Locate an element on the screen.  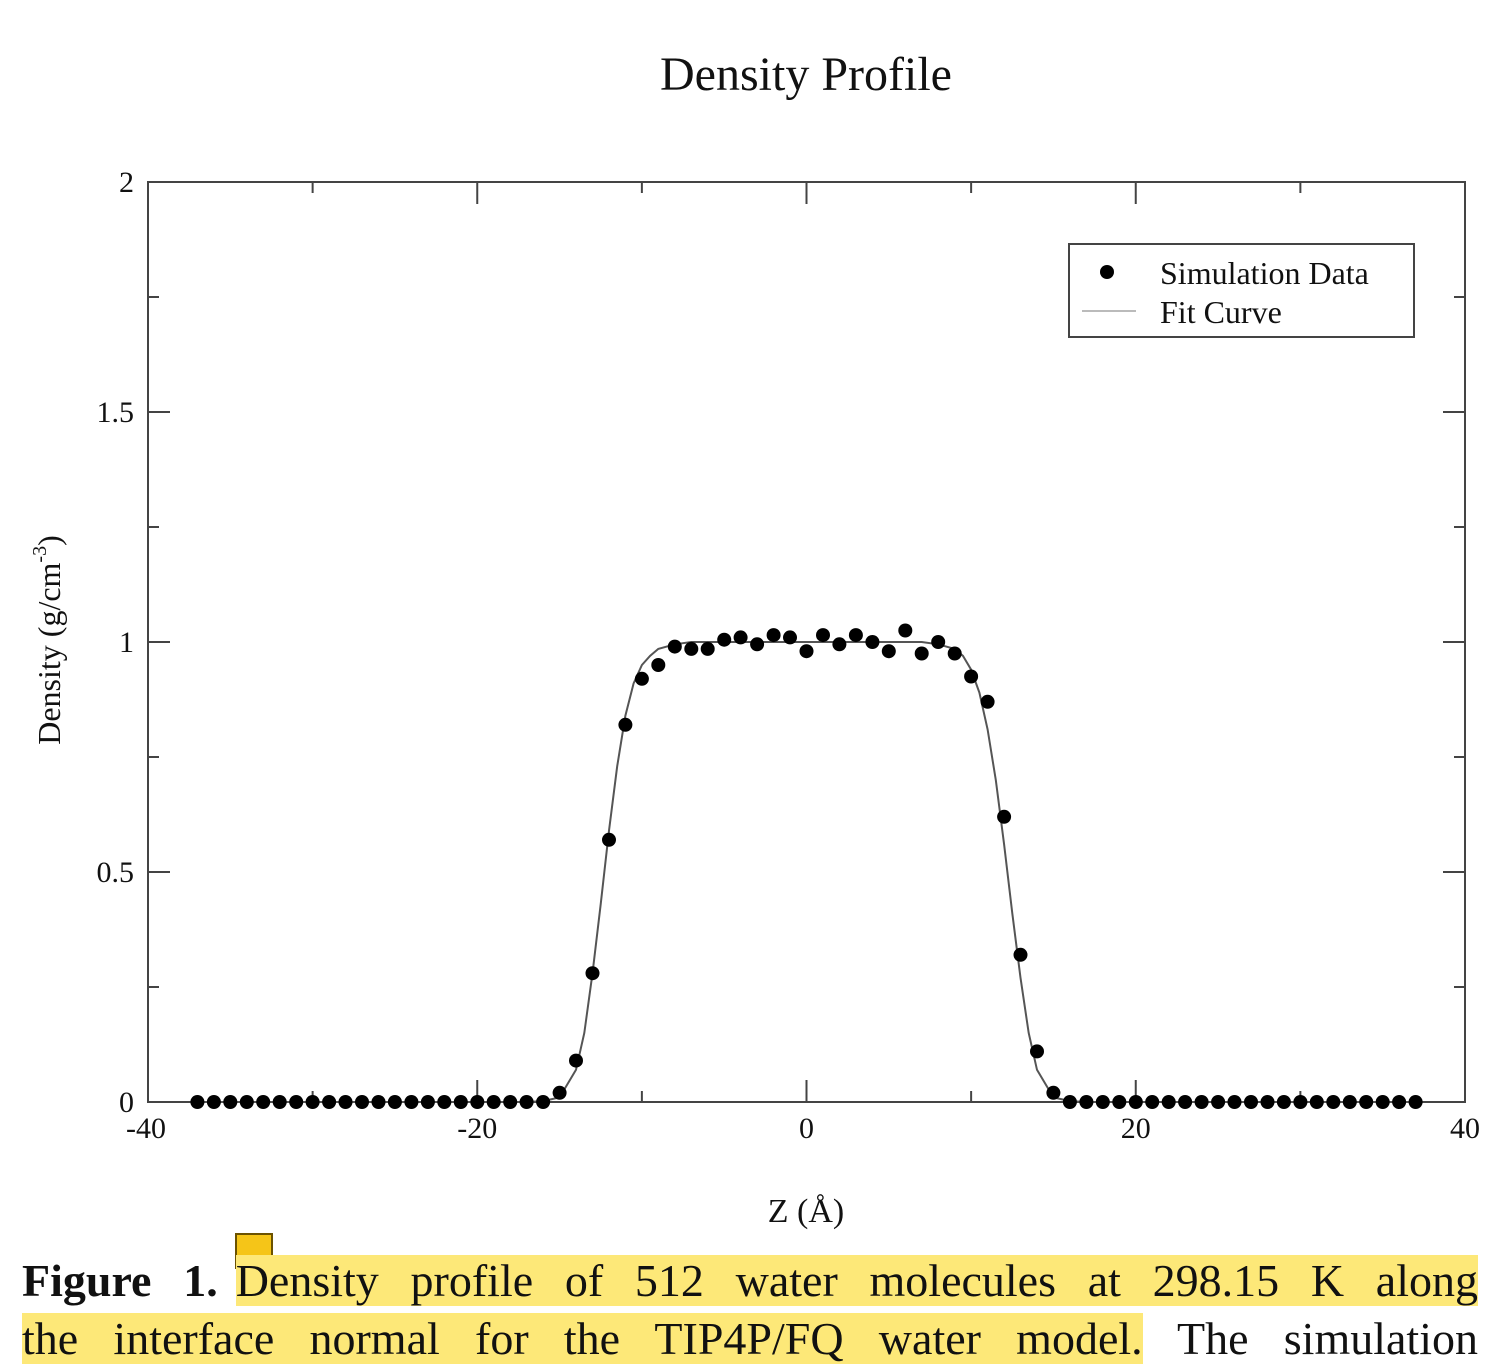
legend-label-fit: Fit Curve is located at coordinates (1221, 312).